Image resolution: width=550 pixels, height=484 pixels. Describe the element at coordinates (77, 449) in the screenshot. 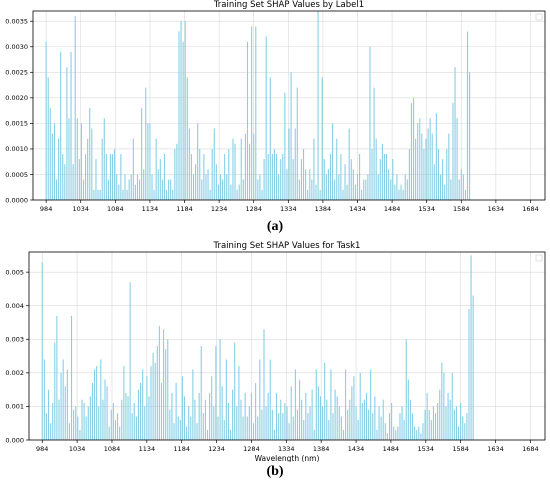

I see `x-tick-label: 1034` at that location.